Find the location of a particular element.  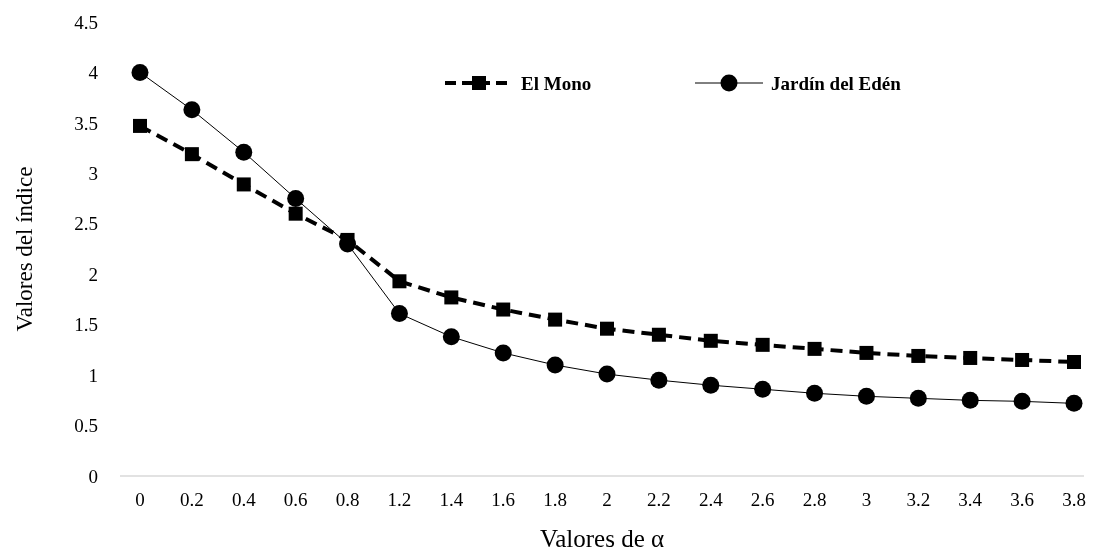

x-tick-label: 1.4 is located at coordinates (451, 499).